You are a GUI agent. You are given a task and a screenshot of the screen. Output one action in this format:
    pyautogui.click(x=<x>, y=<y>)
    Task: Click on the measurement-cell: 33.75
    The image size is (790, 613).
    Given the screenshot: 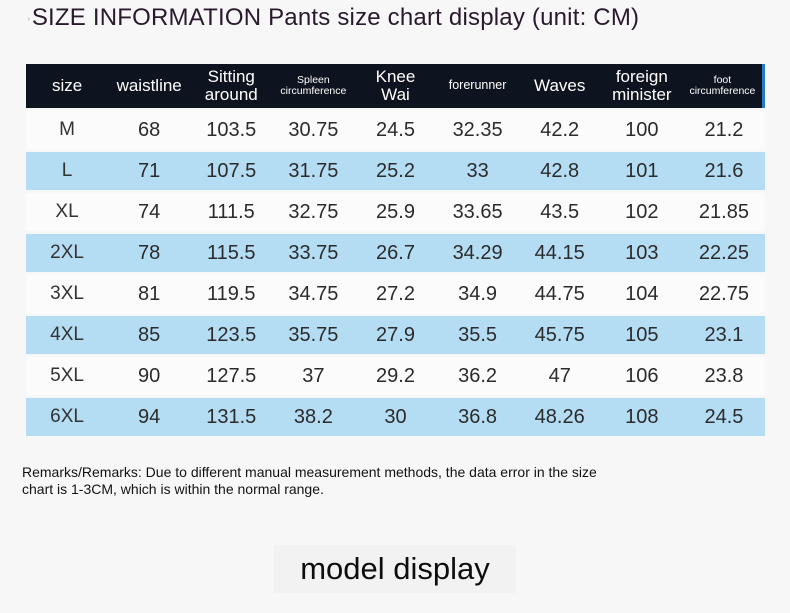 What is the action you would take?
    pyautogui.click(x=313, y=253)
    